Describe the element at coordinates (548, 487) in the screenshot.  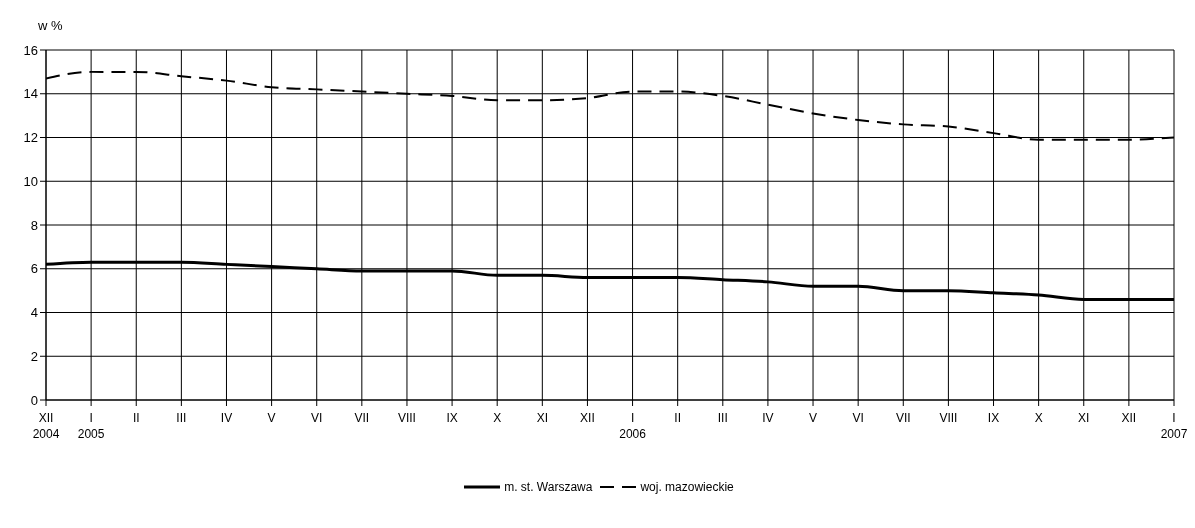
I see `legend-label: m. st. Warszawa` at that location.